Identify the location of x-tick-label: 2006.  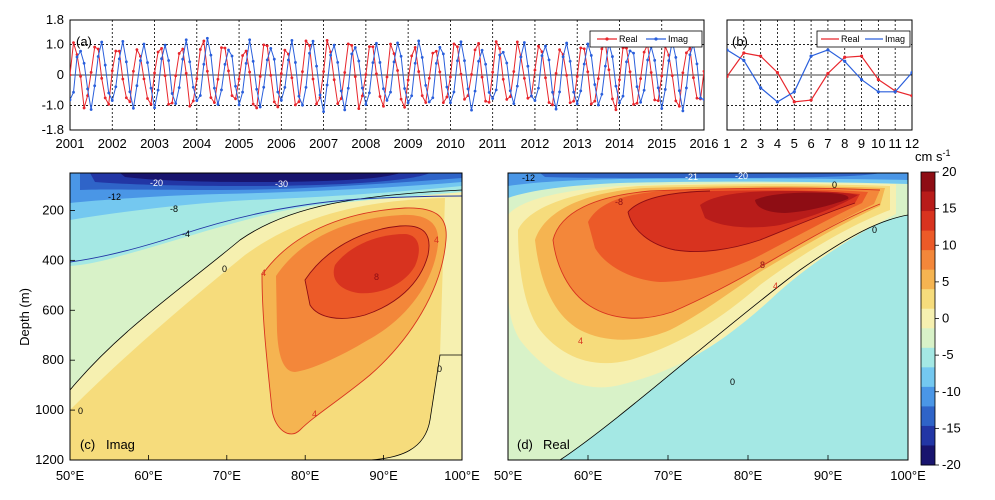
(281, 143).